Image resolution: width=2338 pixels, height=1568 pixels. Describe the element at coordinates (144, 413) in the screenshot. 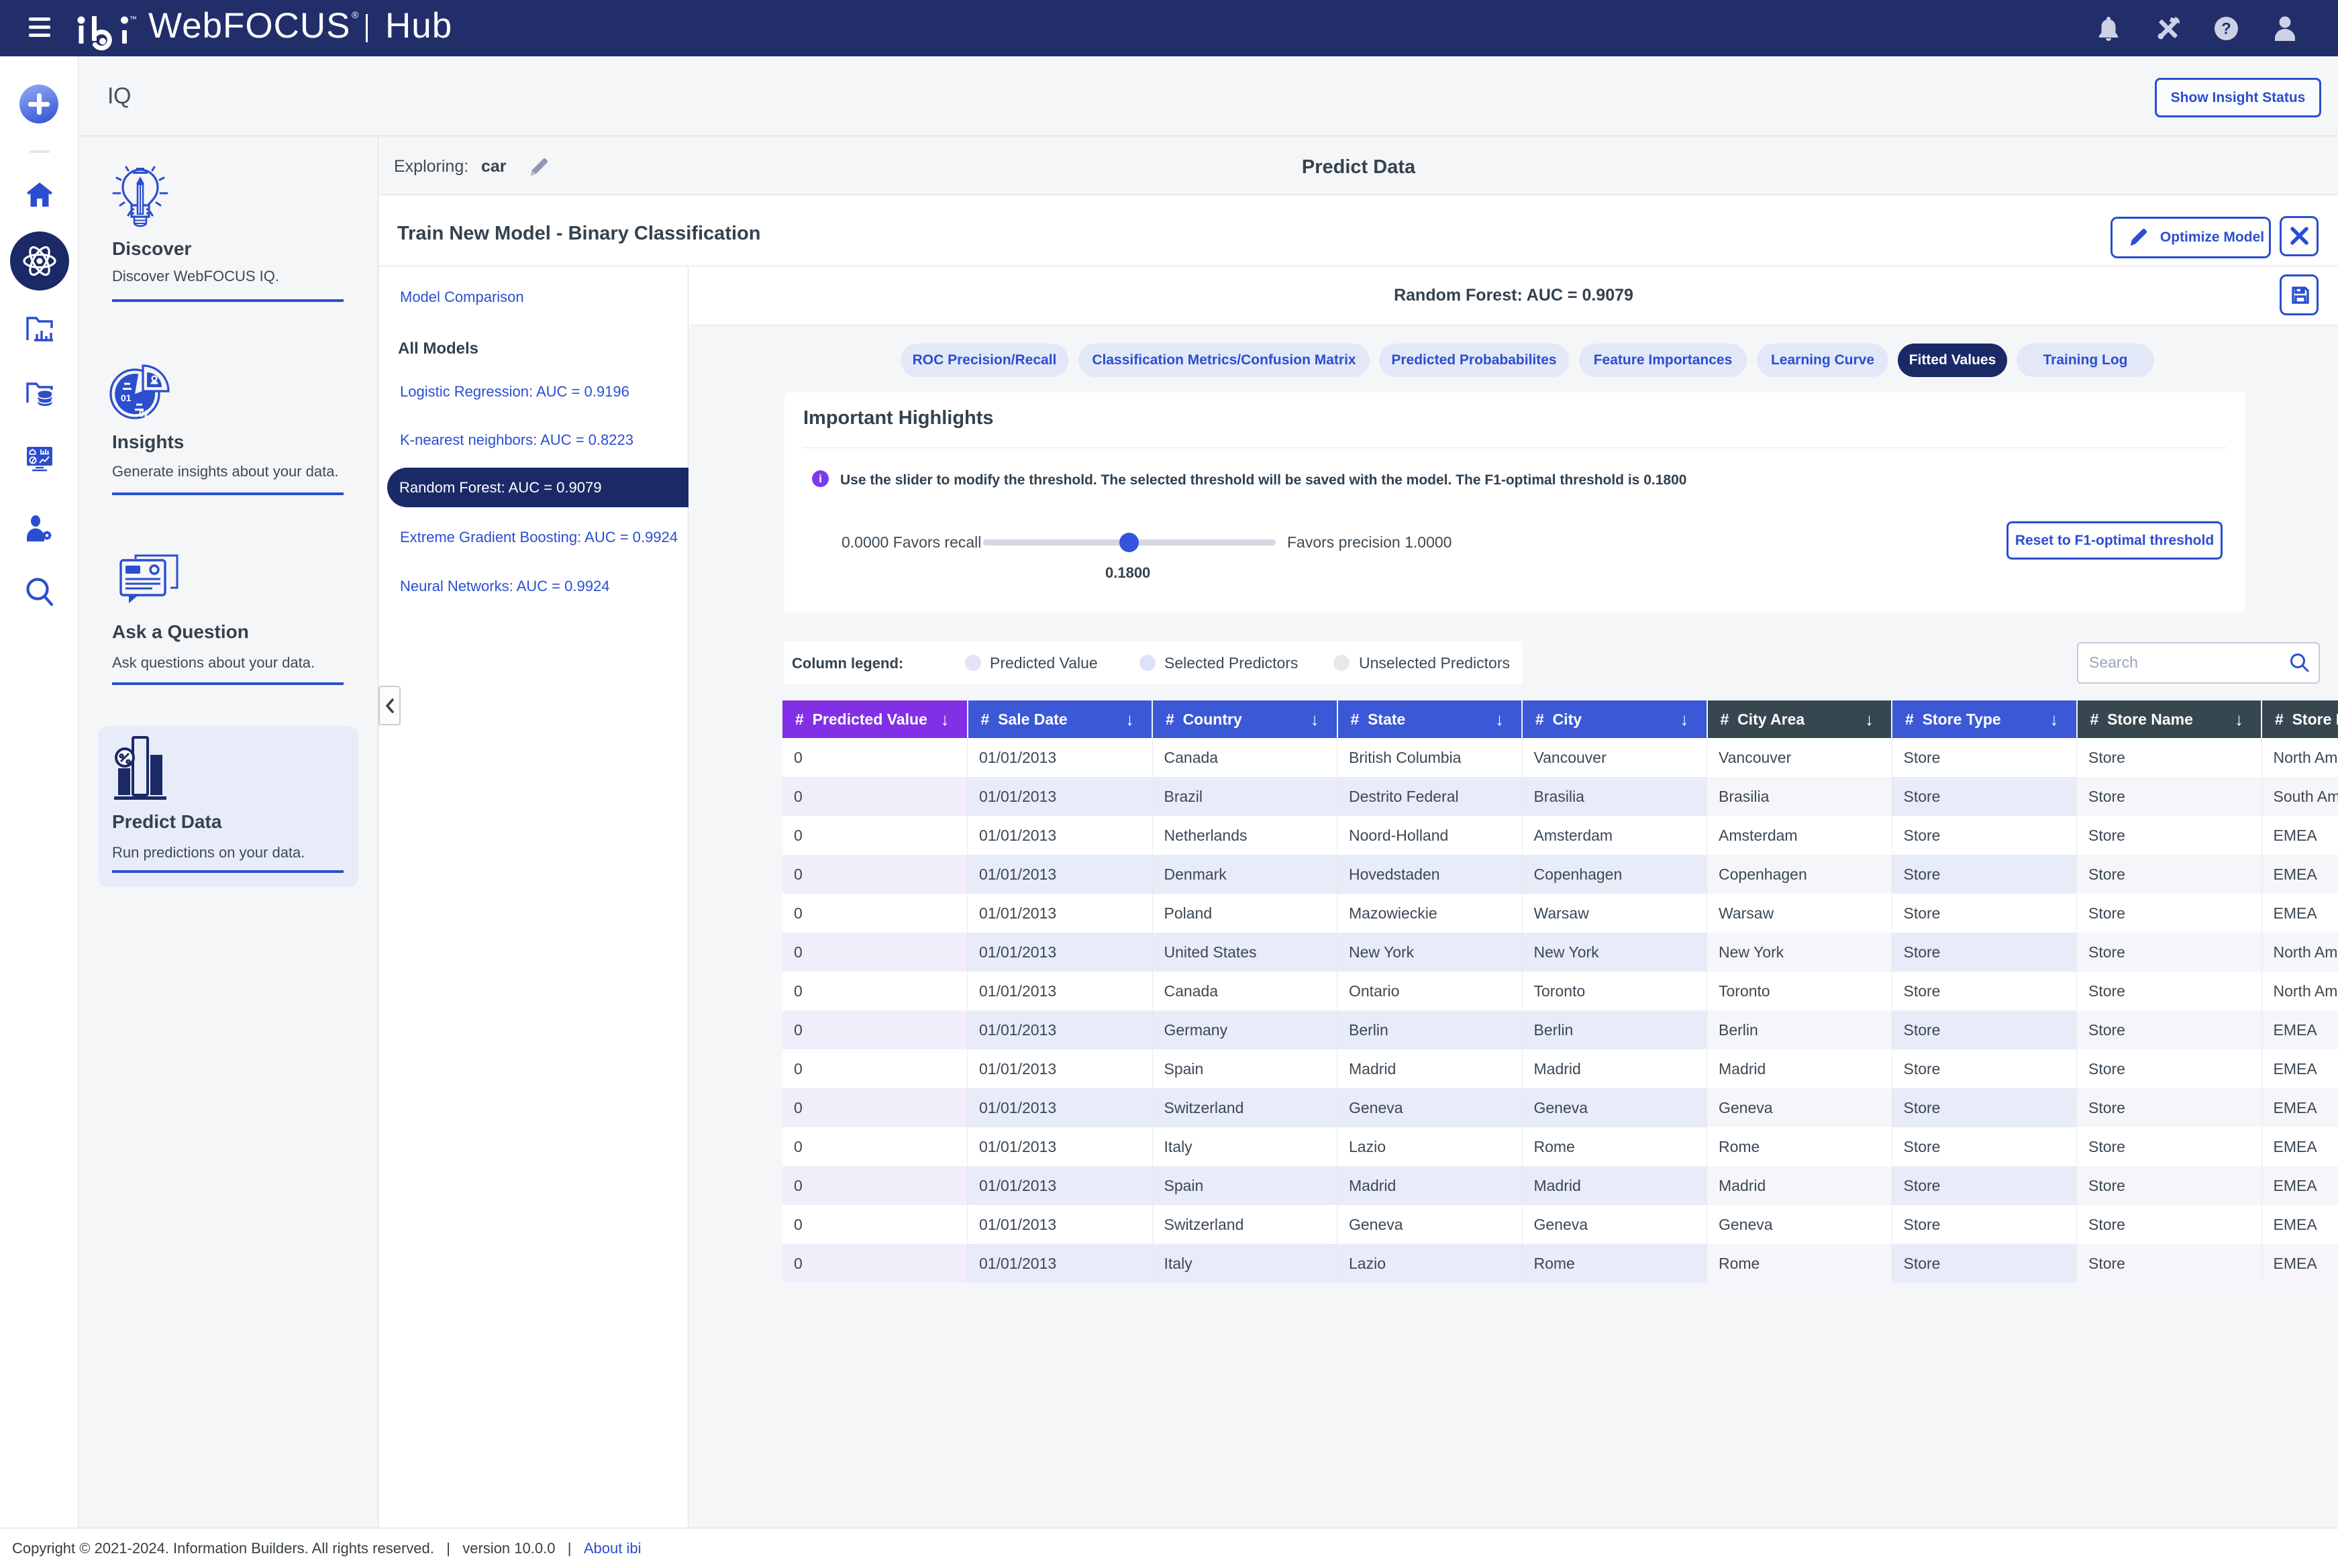

I see `svg-text: 02` at that location.